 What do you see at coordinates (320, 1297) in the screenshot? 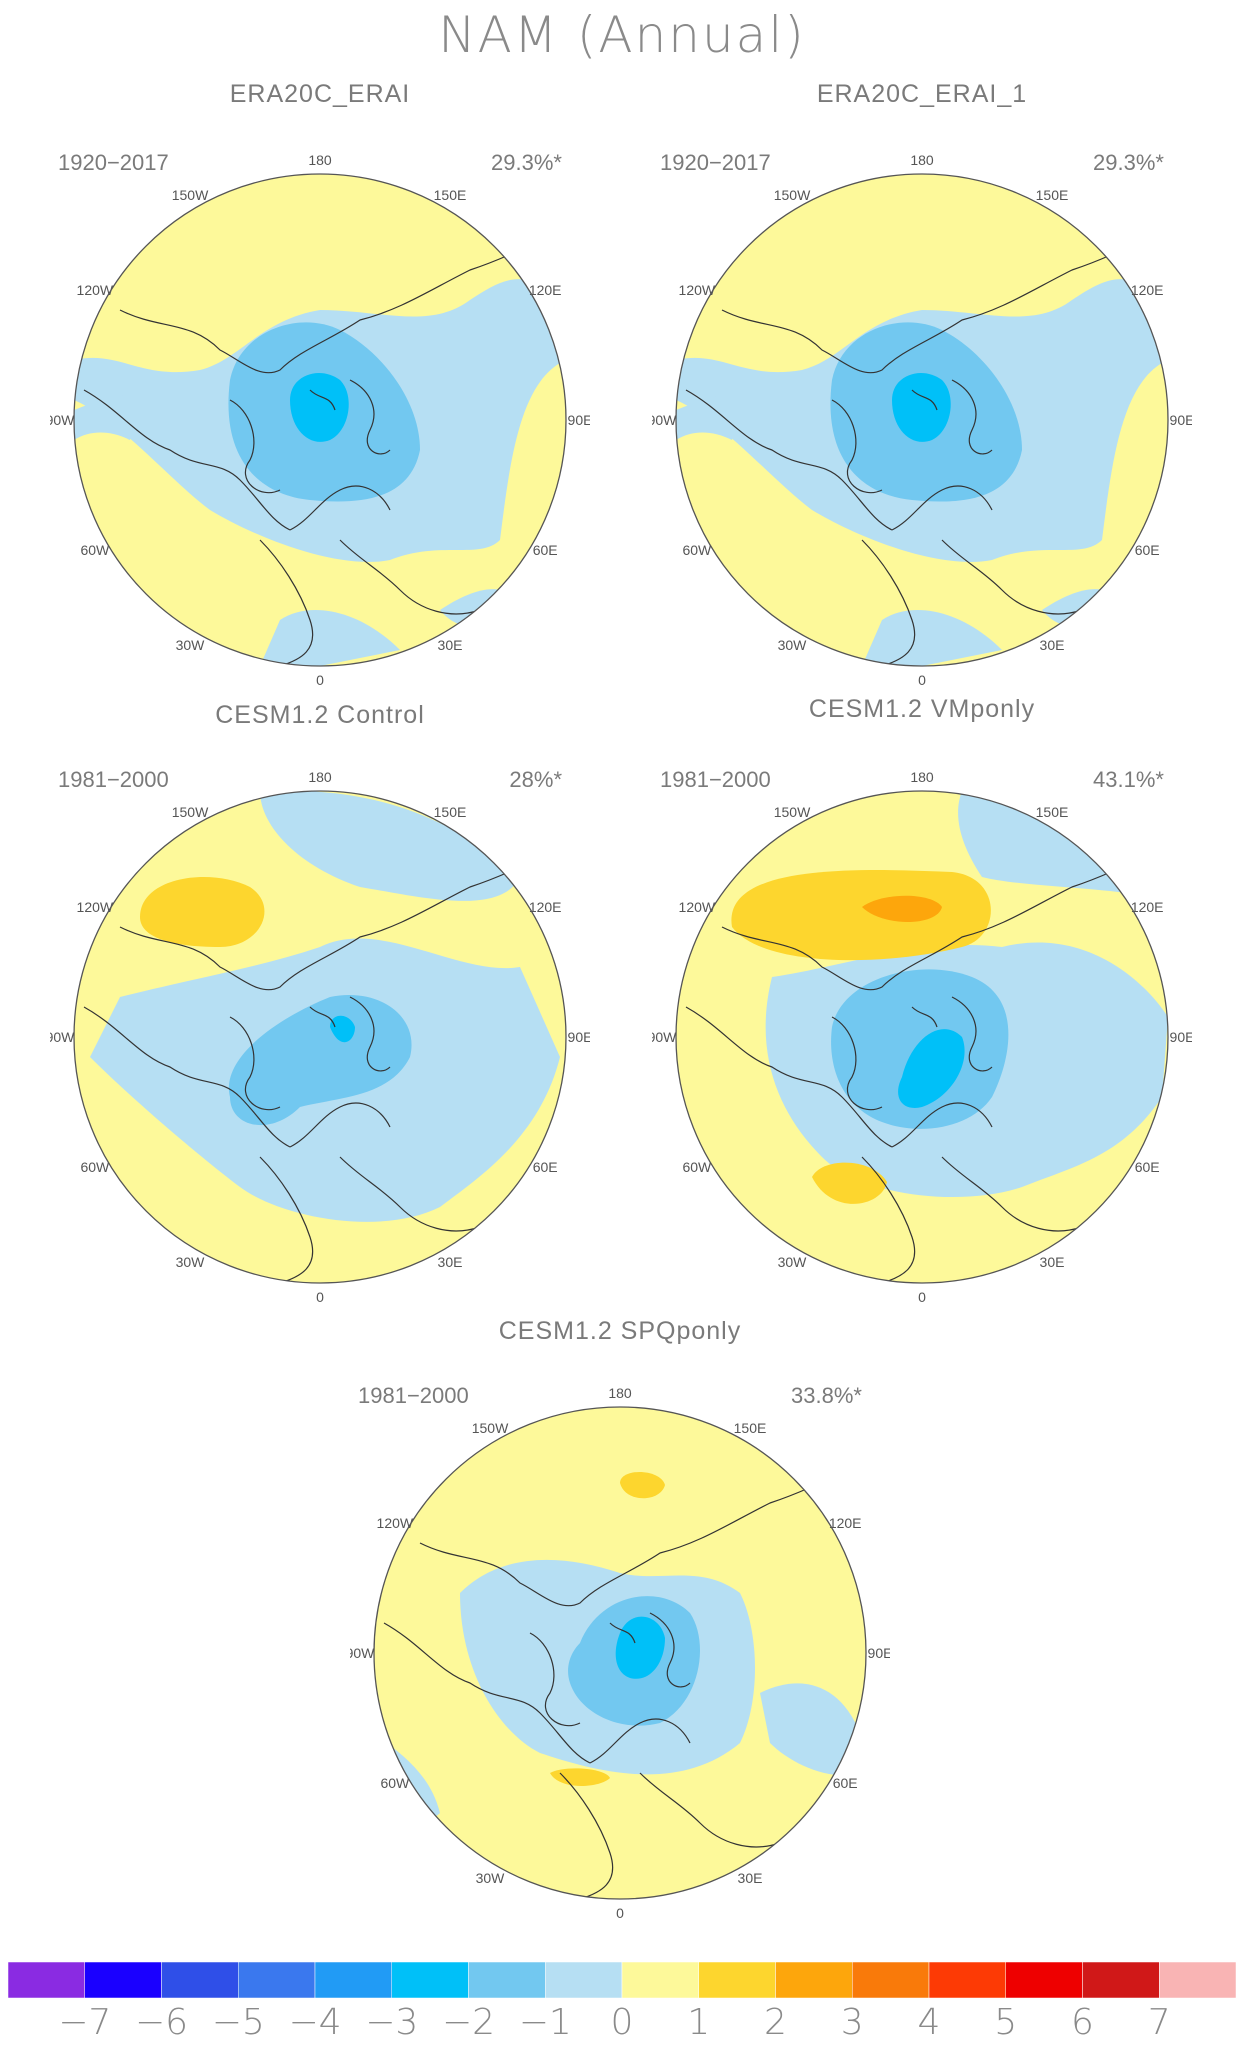
I see `longitude-label: 0` at bounding box center [320, 1297].